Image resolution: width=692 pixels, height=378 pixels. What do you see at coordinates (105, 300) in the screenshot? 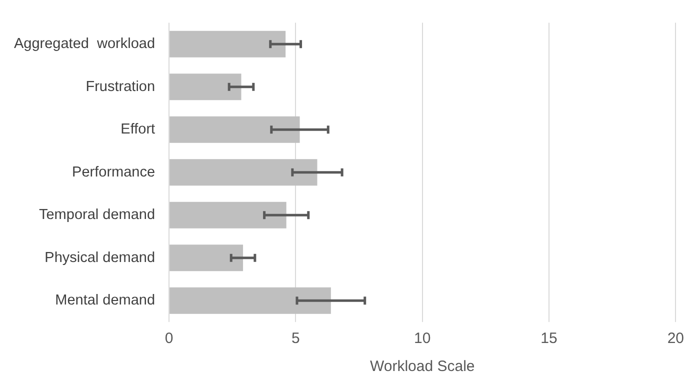
I see `y-tick-label: Mental demand` at bounding box center [105, 300].